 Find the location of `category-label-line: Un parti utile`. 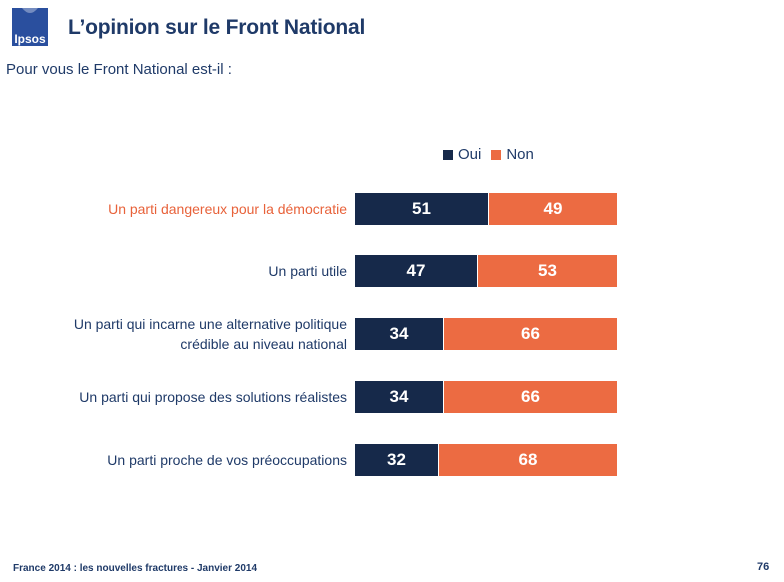

category-label-line: Un parti utile is located at coordinates (307, 271).